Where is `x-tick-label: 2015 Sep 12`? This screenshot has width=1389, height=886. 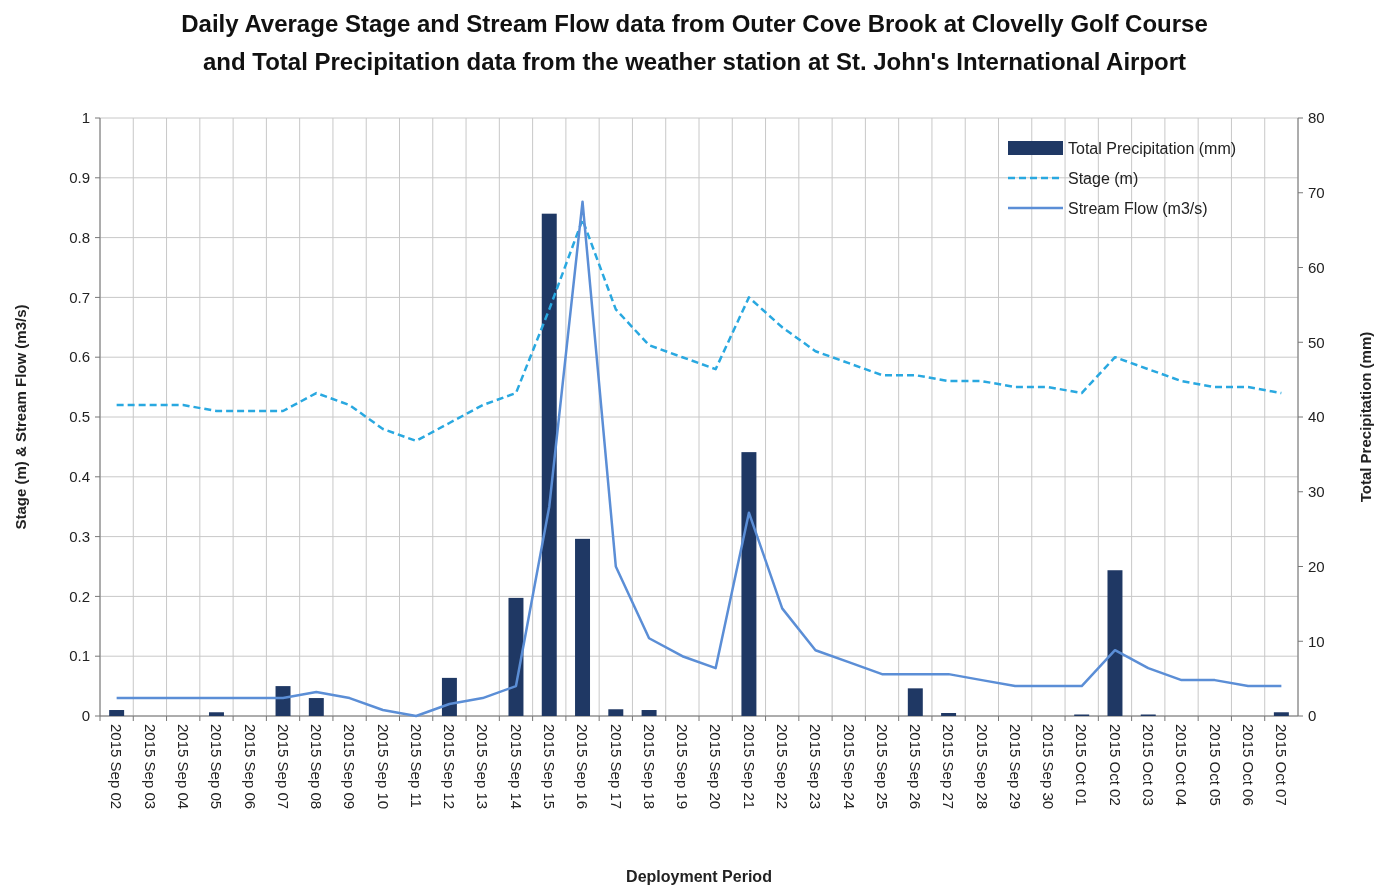
x-tick-label: 2015 Sep 12 is located at coordinates (450, 767).